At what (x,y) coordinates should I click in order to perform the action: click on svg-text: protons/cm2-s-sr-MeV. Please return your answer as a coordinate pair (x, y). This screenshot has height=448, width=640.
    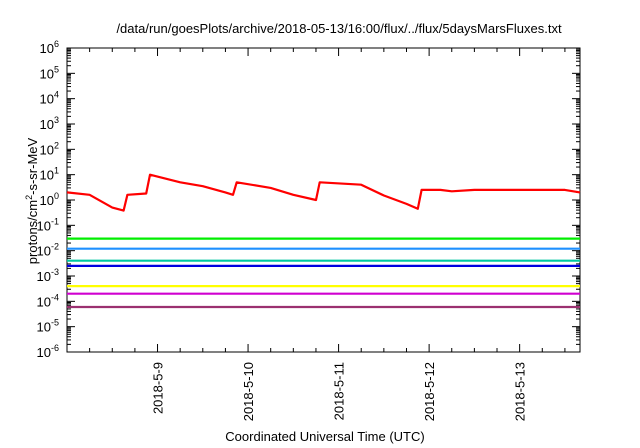
    Looking at the image, I should click on (32, 200).